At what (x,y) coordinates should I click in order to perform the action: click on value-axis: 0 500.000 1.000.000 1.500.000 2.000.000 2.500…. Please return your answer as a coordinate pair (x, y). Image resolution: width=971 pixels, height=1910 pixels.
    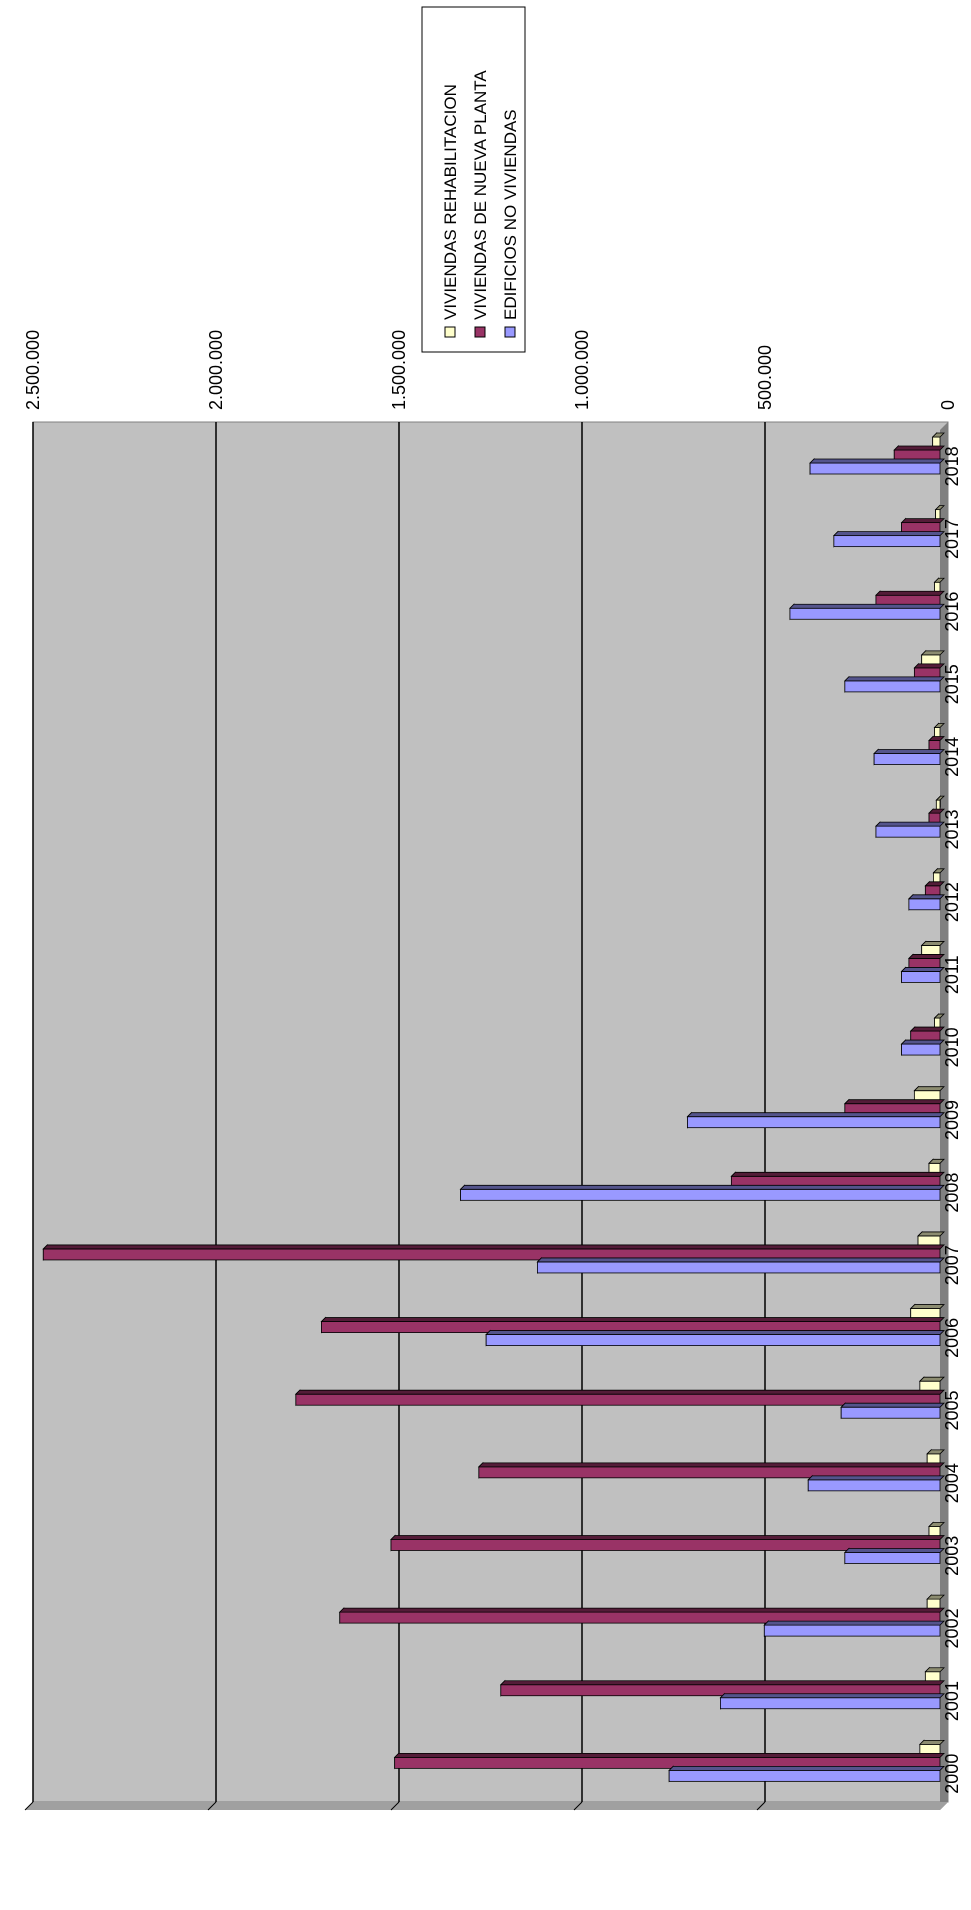
    Looking at the image, I should click on (490, 370).